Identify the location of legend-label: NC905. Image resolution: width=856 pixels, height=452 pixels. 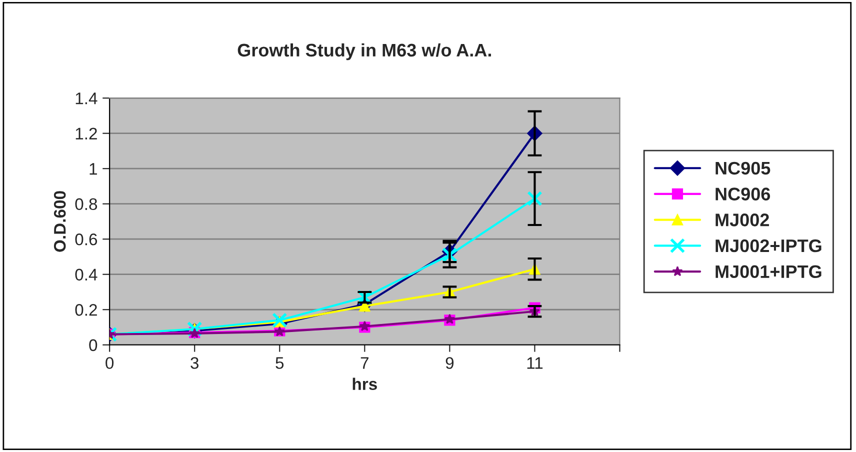
(743, 168).